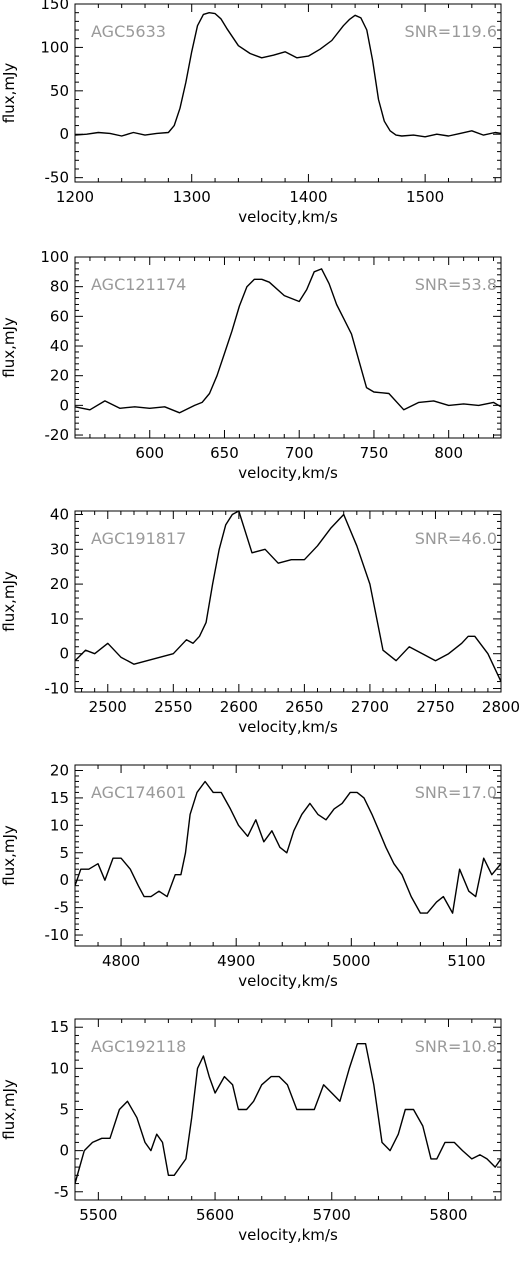 This screenshot has height=1263, width=520. I want to click on x-tick-label: 2650, so click(304, 707).